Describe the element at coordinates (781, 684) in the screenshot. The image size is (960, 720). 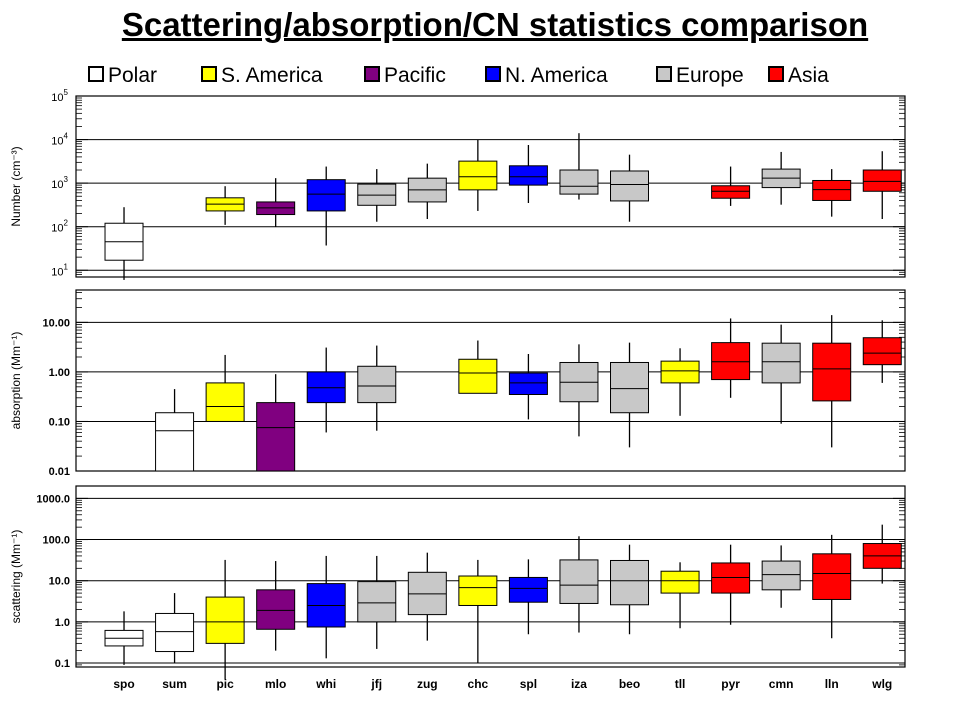
I see `station-label-cmn: cmn` at that location.